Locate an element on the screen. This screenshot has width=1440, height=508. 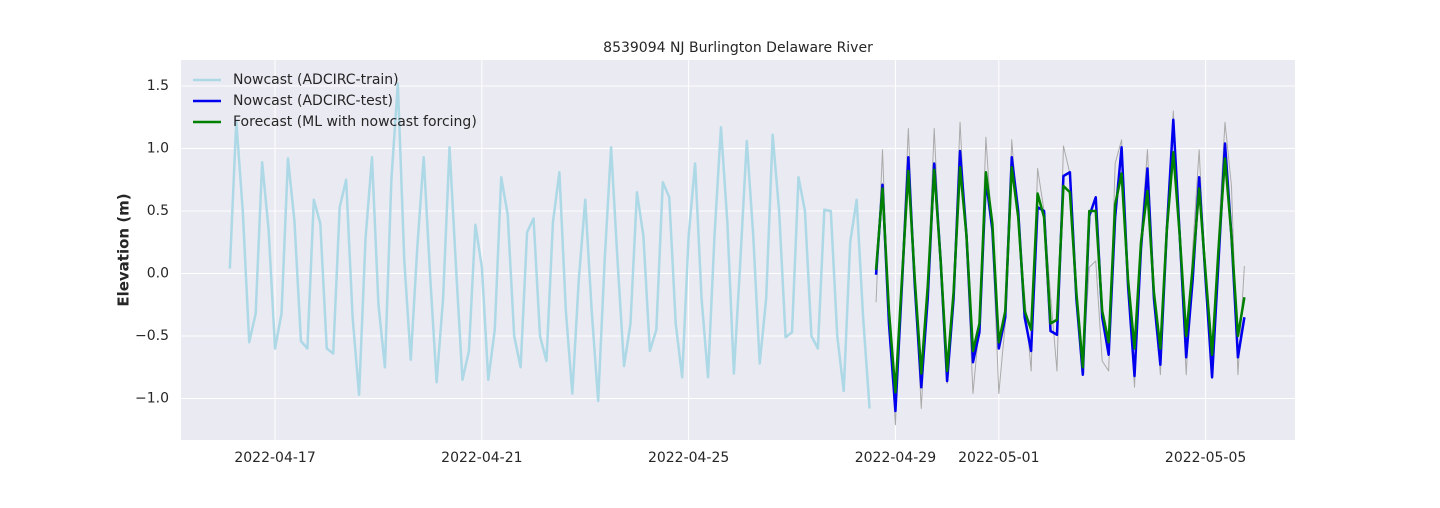
series-line is located at coordinates (1060, 272).